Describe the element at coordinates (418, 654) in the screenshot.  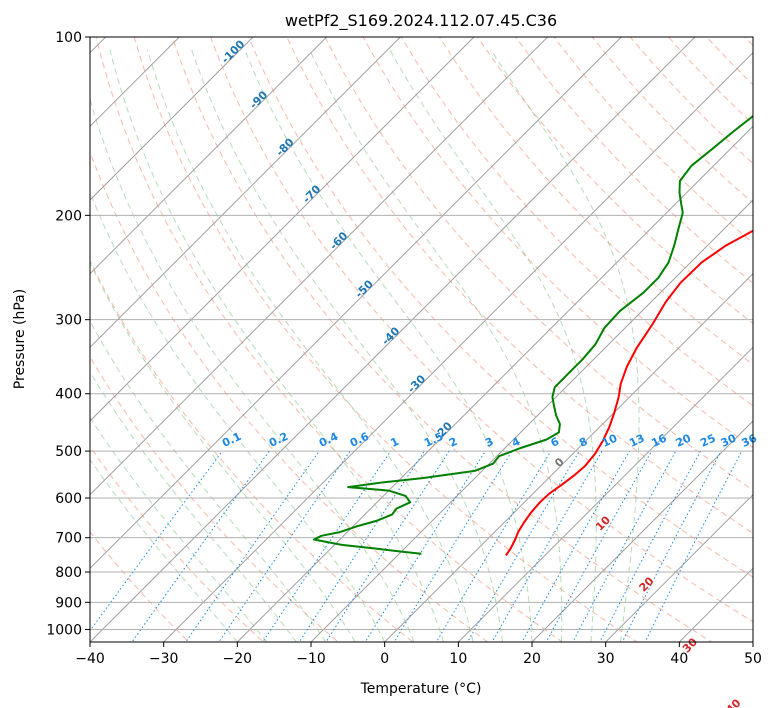
I see `x-axis: −40 −30 −20 −10 0 10 20 30 40 50` at that location.